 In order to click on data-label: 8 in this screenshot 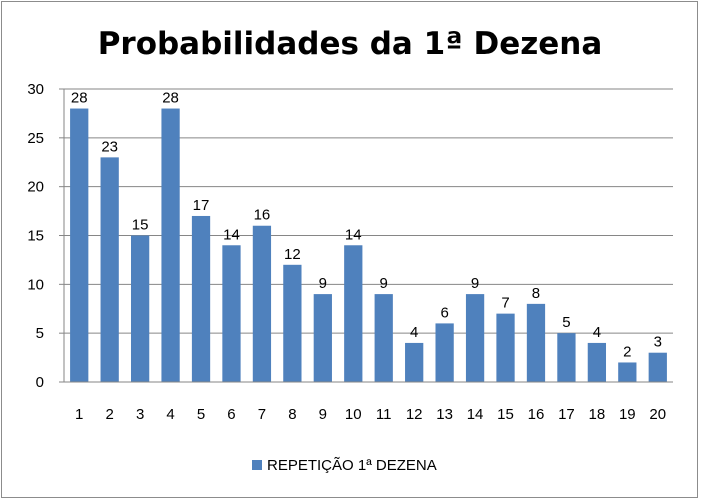, I will do `click(536, 293)`.